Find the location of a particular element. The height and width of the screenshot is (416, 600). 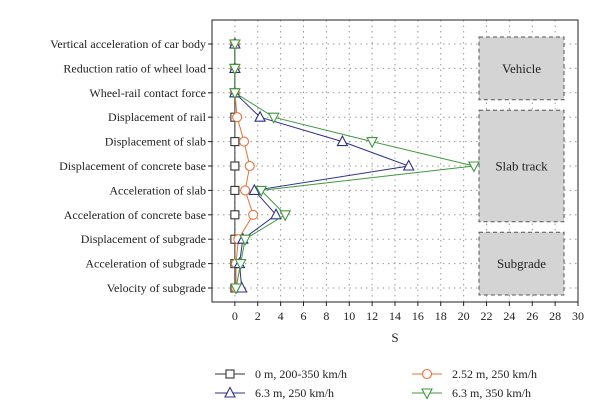

legend-label: 6.3 m, 350 km/h is located at coordinates (491, 393).